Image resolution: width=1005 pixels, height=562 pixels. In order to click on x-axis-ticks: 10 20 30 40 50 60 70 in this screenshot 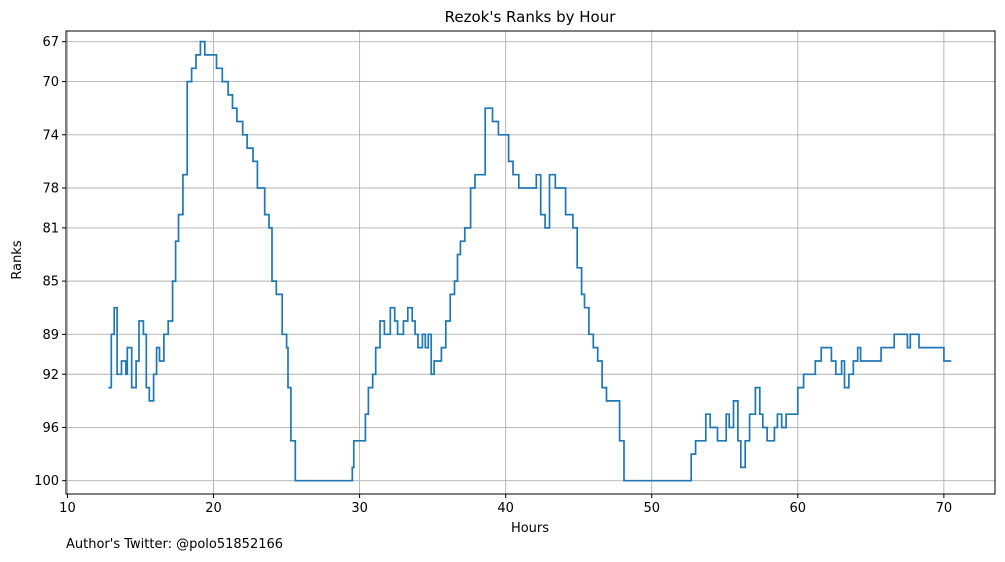, I will do `click(505, 505)`.